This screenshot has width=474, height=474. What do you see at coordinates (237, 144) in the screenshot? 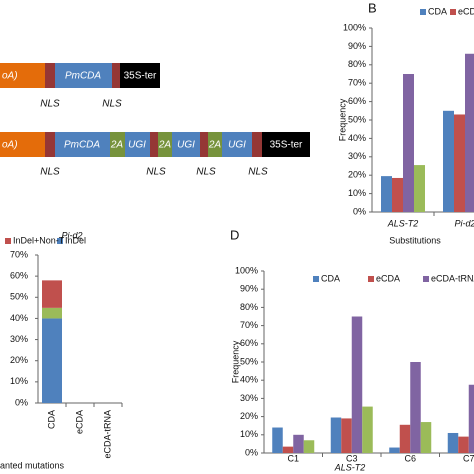
I see `ugi-box` at bounding box center [237, 144].